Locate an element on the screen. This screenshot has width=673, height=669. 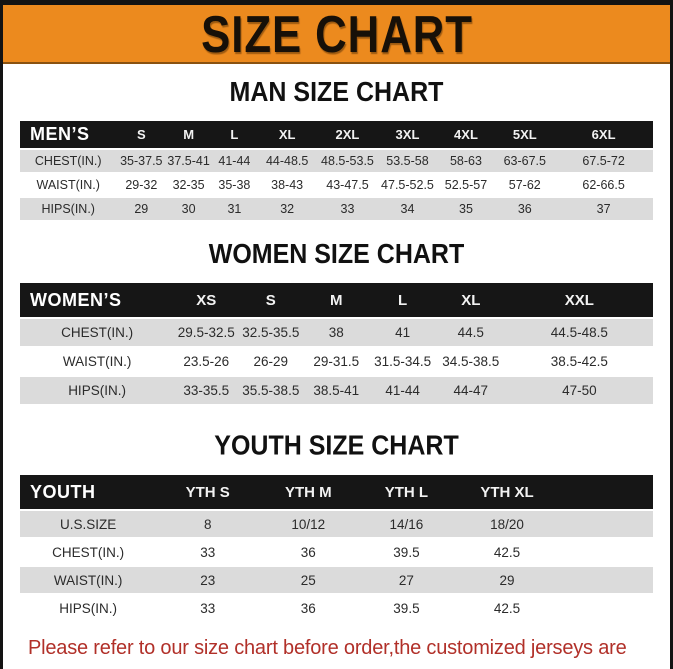
table-row: CHEST(IN.) 33 36 39.5 42.5 is located at coordinates (336, 552).